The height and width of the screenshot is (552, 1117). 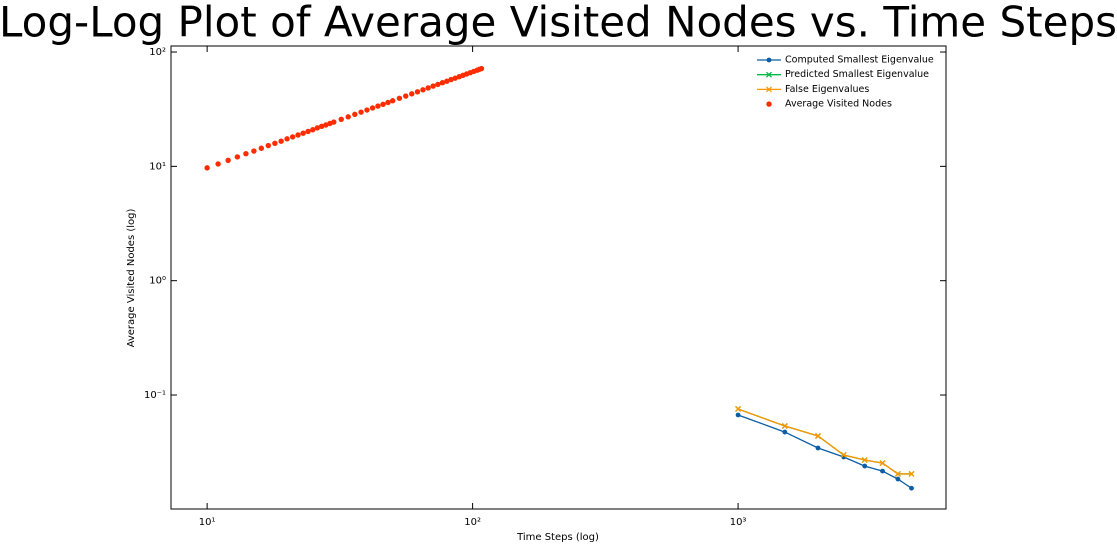 I want to click on legend-label: False Eigenvalues, so click(x=827, y=89).